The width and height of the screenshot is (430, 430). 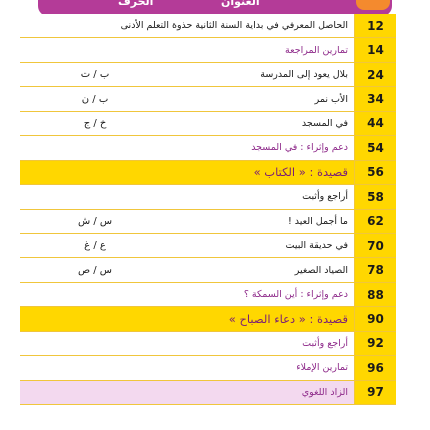 What do you see at coordinates (208, 270) in the screenshot?
I see `table-row: س / ص الصياد الصغير 78` at bounding box center [208, 270].